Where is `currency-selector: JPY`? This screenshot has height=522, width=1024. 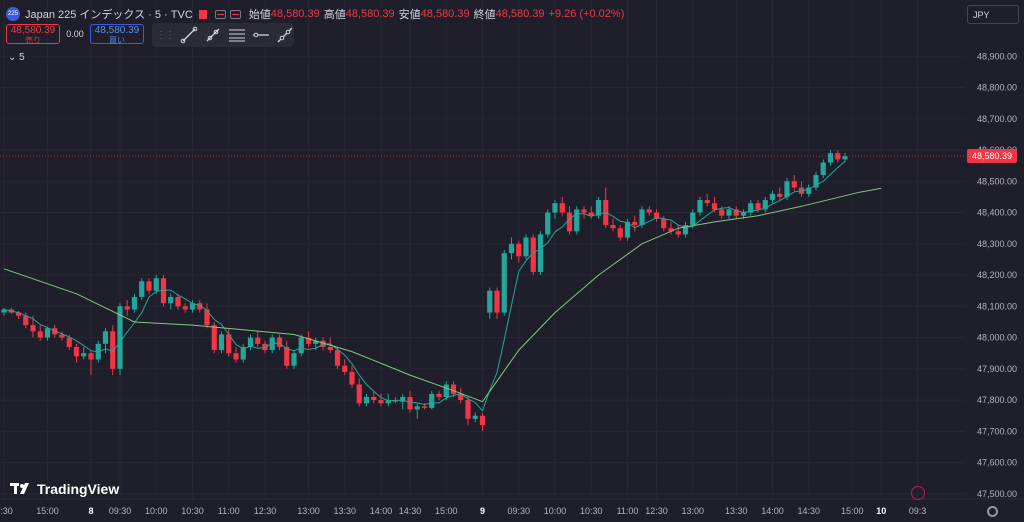 currency-selector: JPY is located at coordinates (993, 14).